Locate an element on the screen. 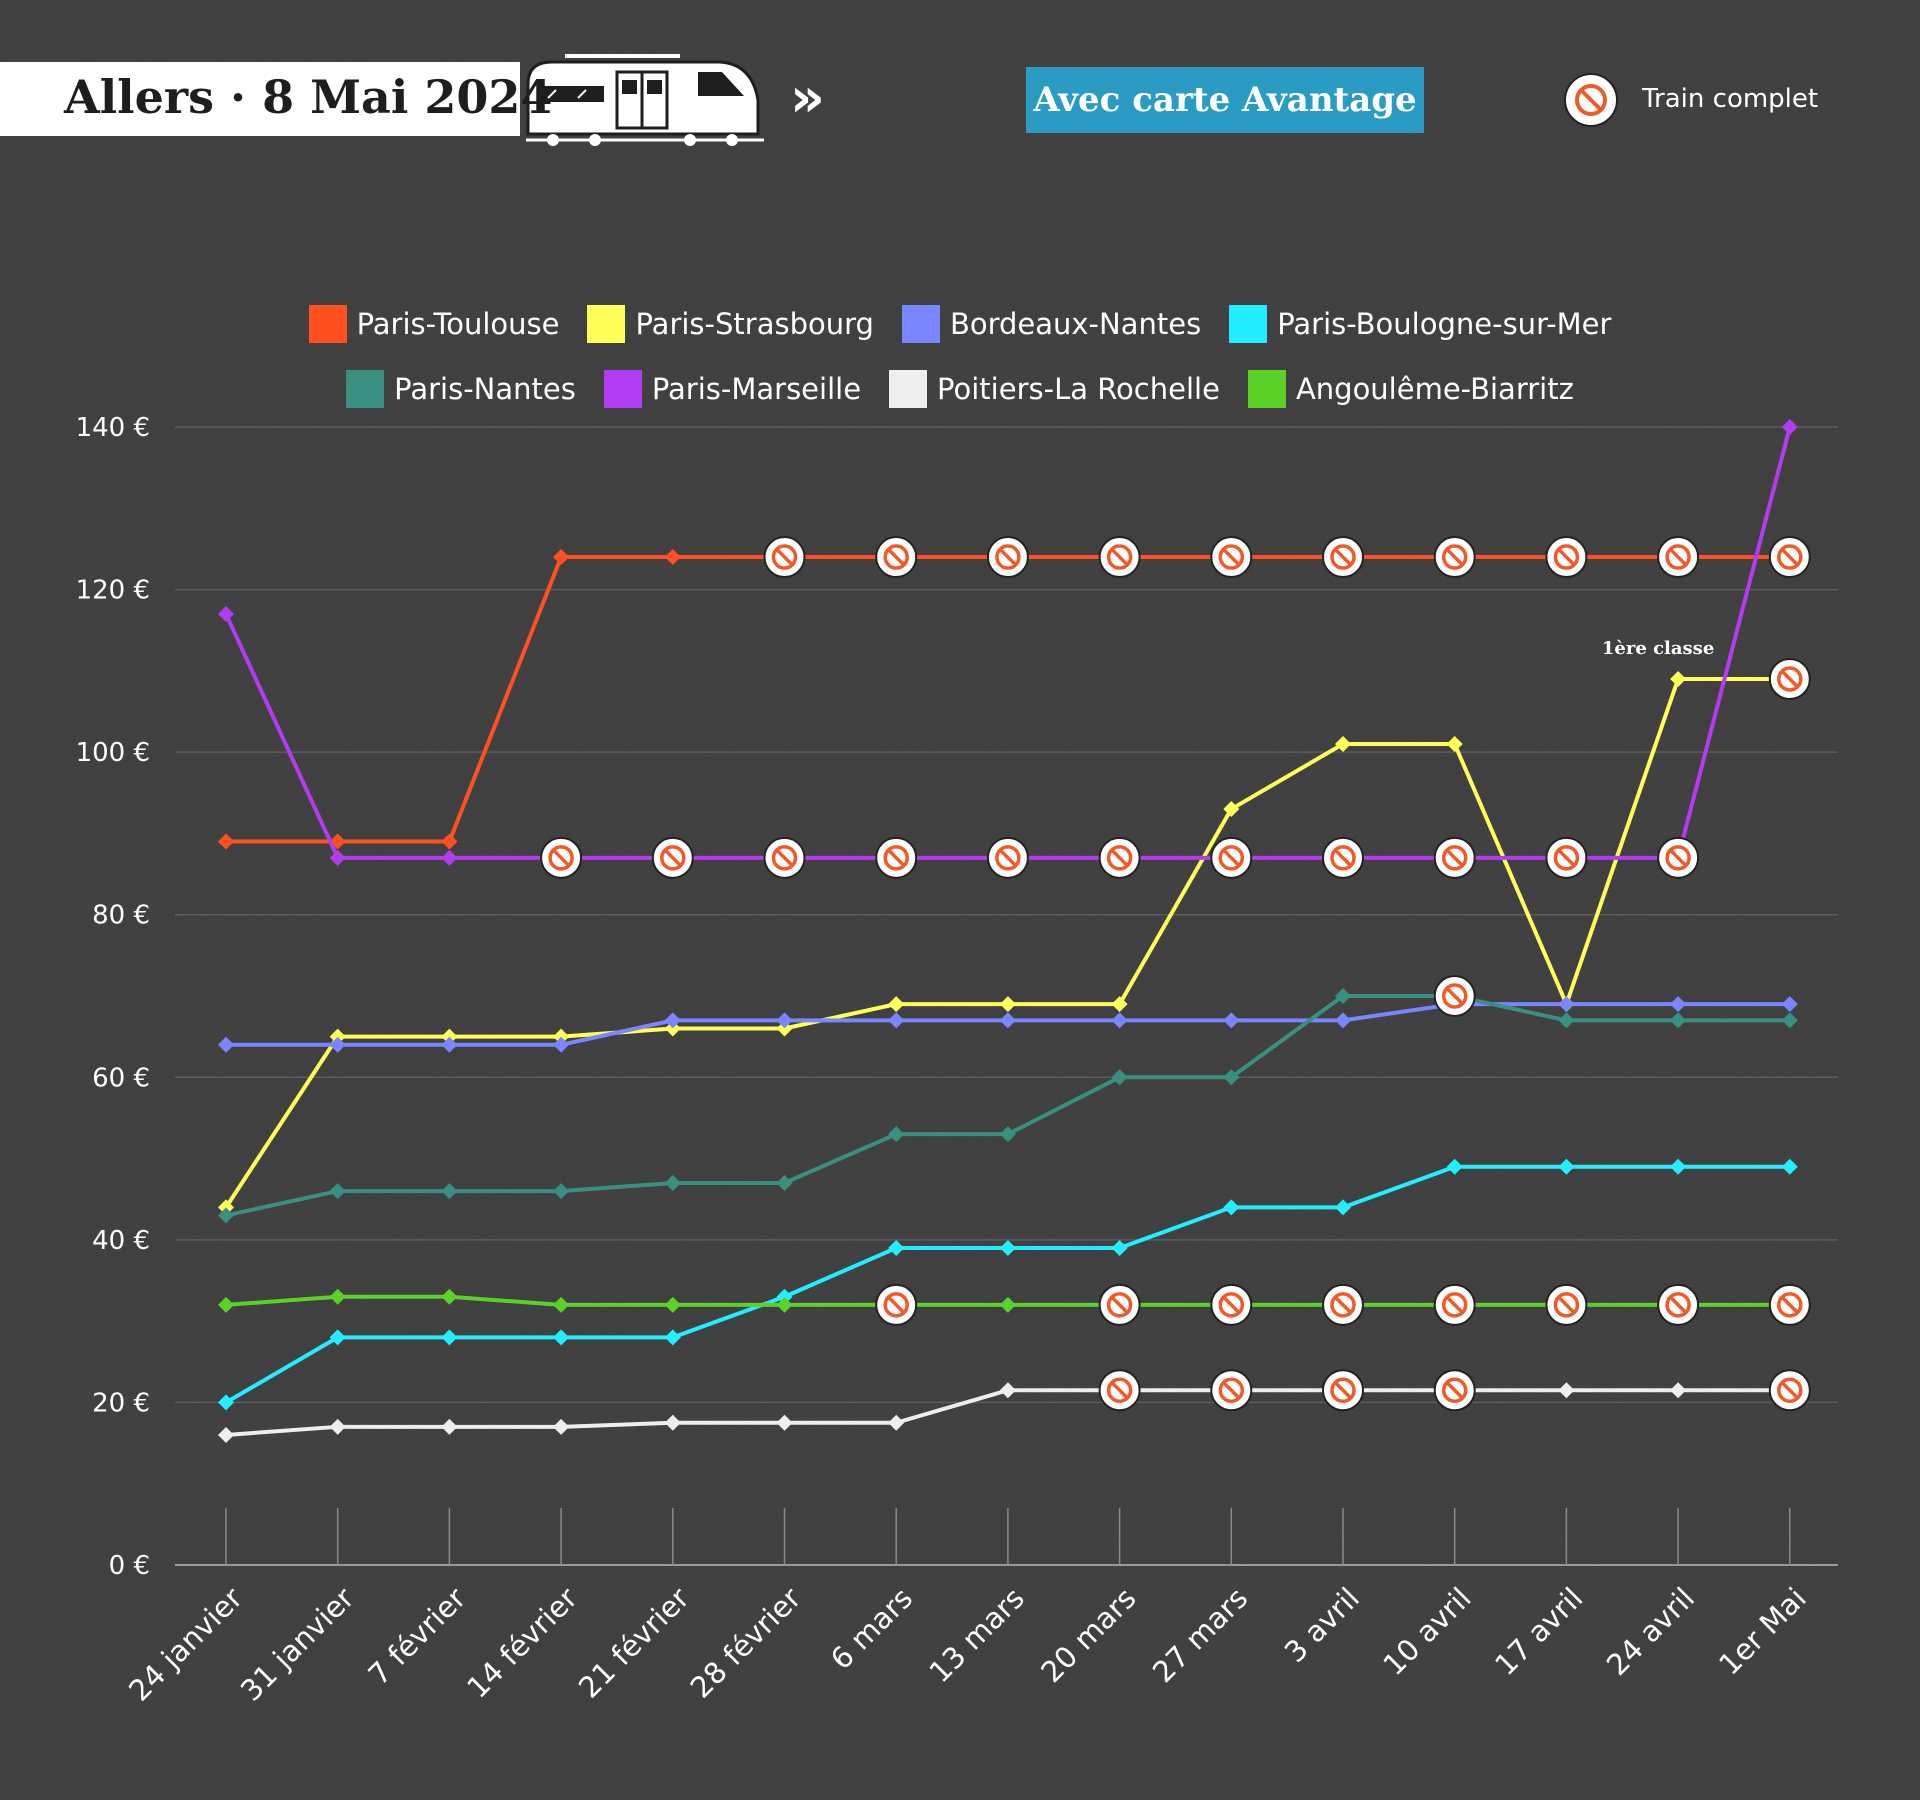  legend-item-paris-marseille: Paris-Marseille is located at coordinates (732, 389).